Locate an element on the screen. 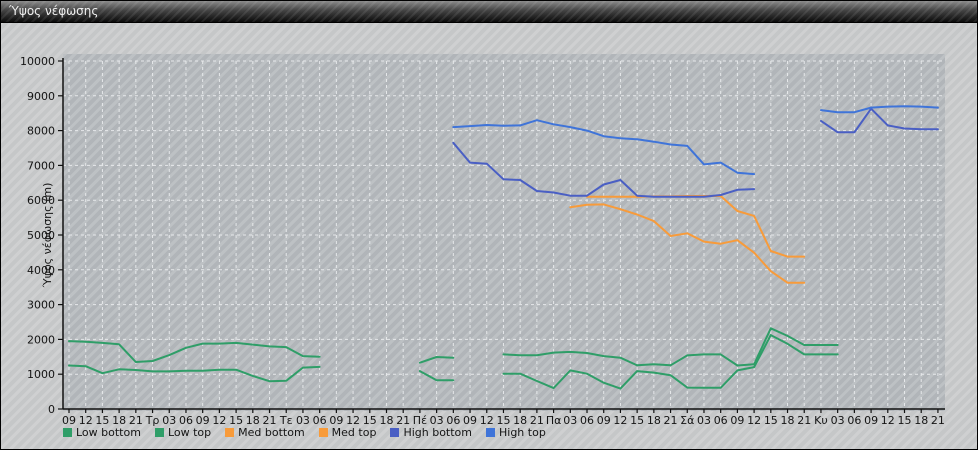 Image resolution: width=978 pixels, height=450 pixels. low-bottom-swatch is located at coordinates (67, 432).